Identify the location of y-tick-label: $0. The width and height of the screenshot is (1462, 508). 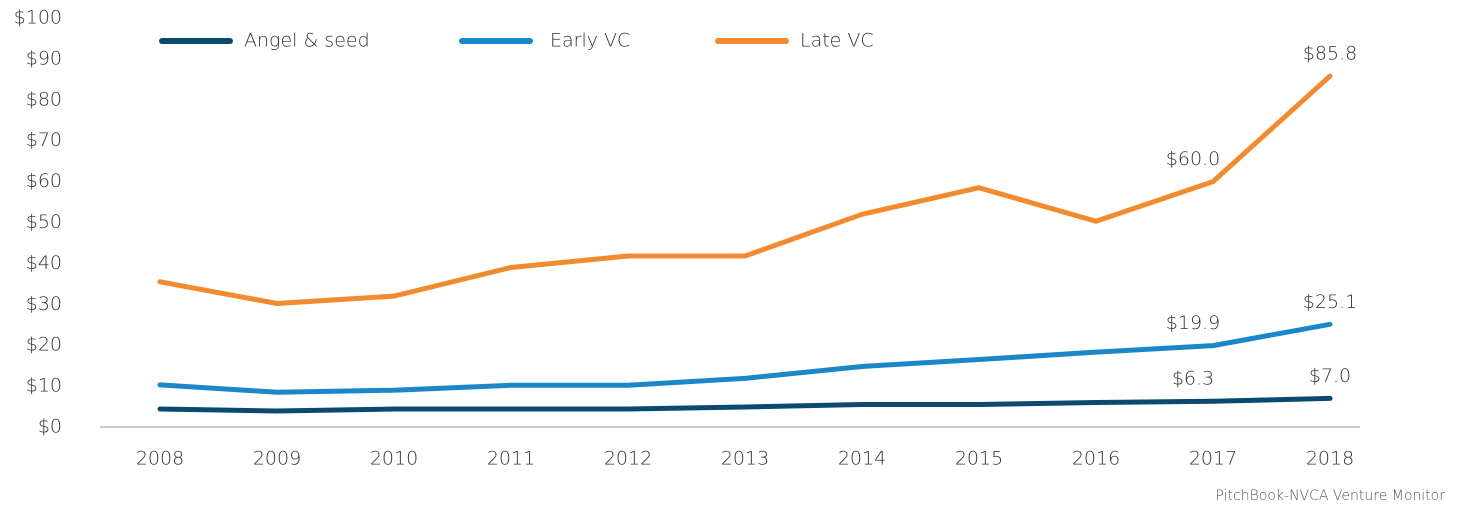
(50, 427).